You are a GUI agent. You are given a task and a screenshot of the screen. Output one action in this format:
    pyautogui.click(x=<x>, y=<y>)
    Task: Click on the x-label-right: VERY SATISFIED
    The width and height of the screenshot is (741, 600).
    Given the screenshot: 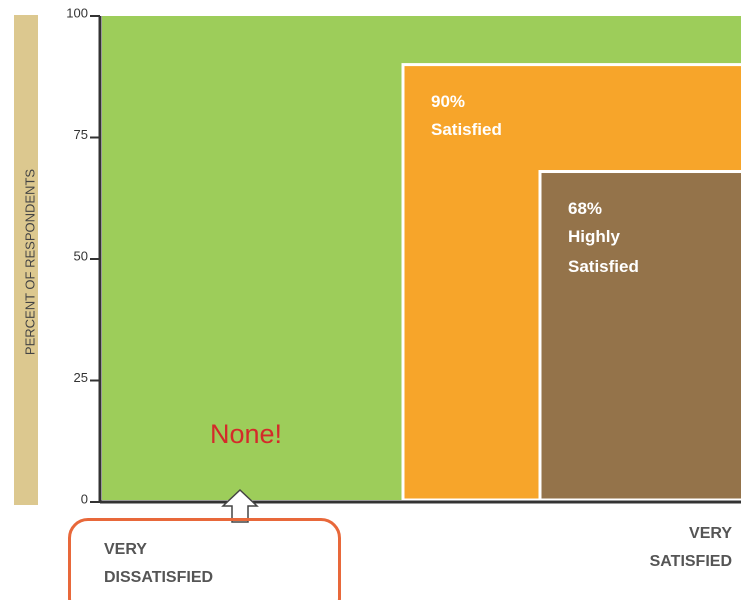 What is the action you would take?
    pyautogui.click(x=690, y=547)
    